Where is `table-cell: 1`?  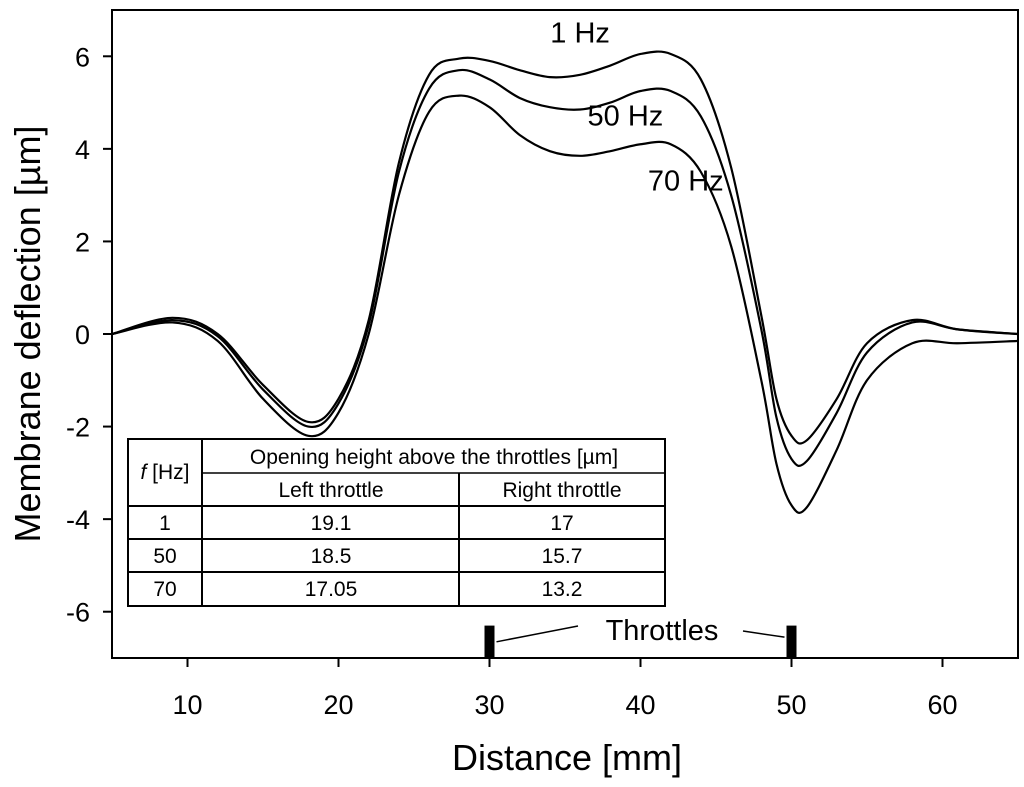
table-cell: 1 is located at coordinates (165, 523).